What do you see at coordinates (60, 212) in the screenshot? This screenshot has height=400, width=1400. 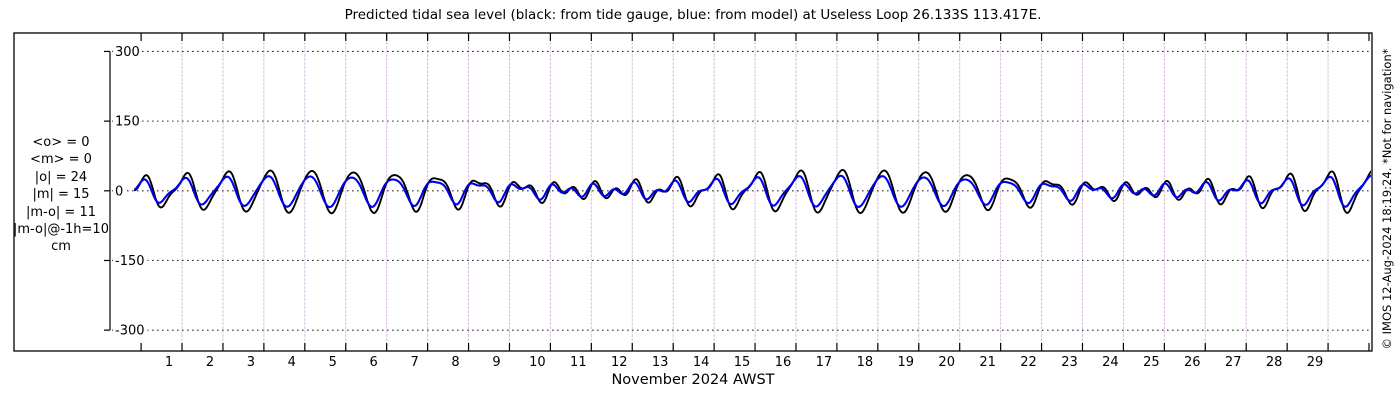 I see `stat-line: |m-o| = 11` at bounding box center [60, 212].